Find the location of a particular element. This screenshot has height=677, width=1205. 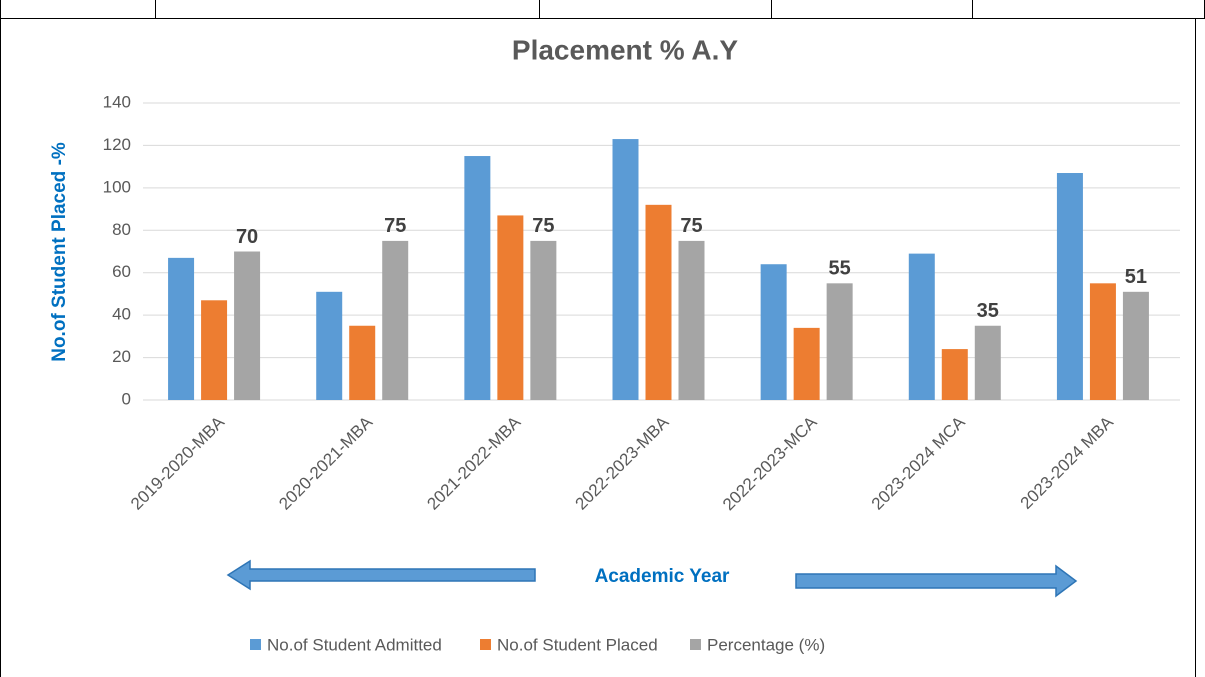

data-label: 51 is located at coordinates (1136, 277).